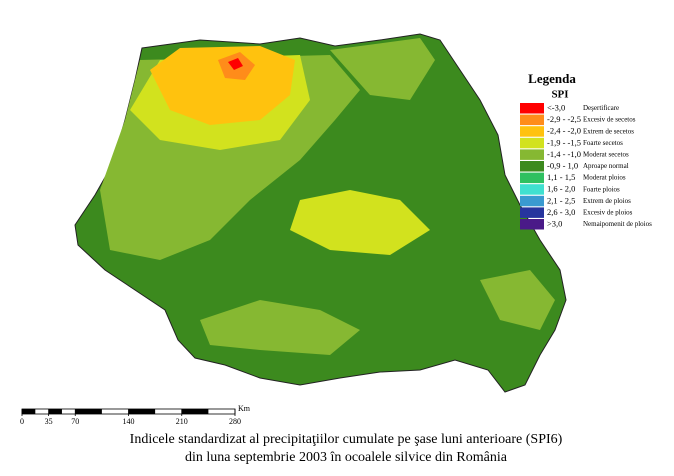 This screenshot has width=674, height=476. Describe the element at coordinates (609, 120) in the screenshot. I see `legend-label: Excesiv de secetos` at that location.